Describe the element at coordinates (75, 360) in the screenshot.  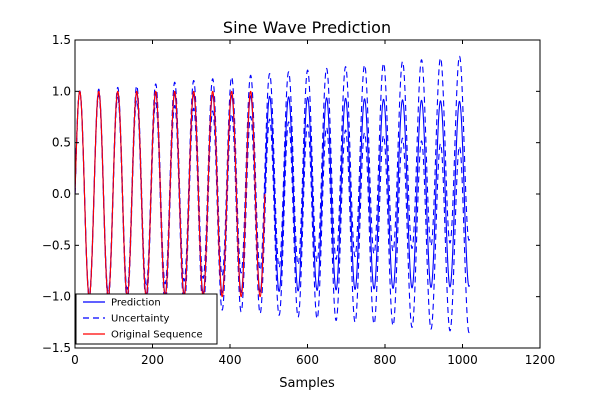
I see `x-tick-label: 0` at that location.